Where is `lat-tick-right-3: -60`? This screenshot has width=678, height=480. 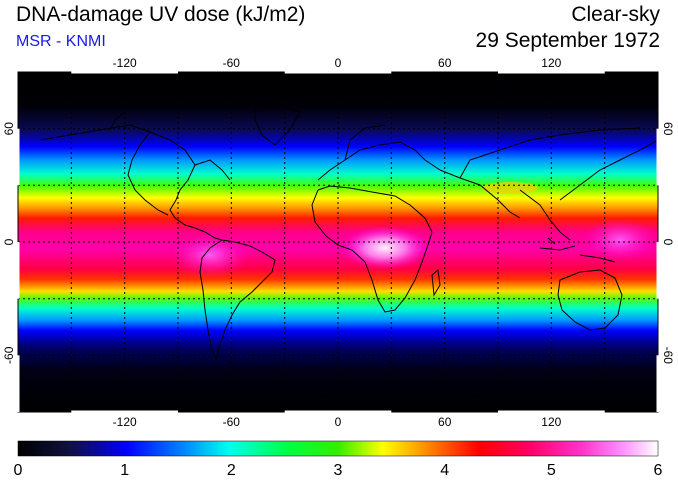
lat-tick-right-3: -60 is located at coordinates (668, 356).